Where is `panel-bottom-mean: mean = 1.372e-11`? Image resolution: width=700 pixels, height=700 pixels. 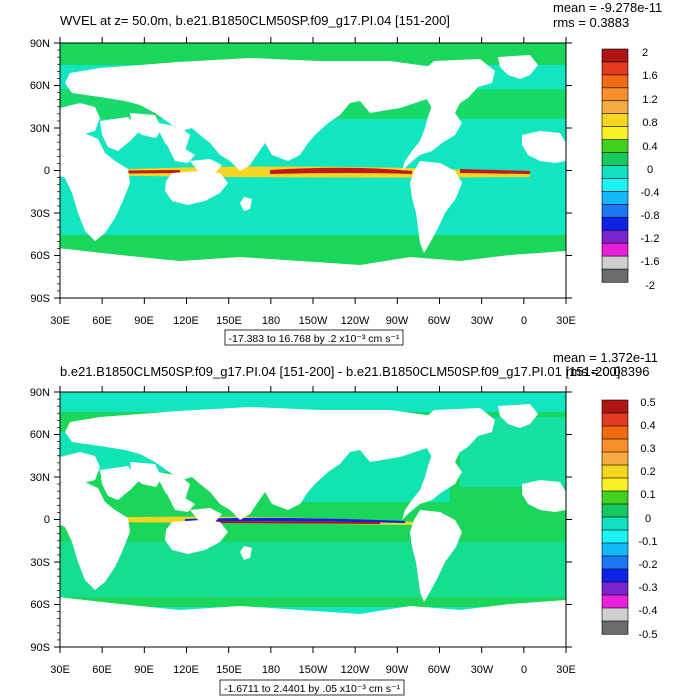 panel-bottom-mean: mean = 1.372e-11 is located at coordinates (605, 357).